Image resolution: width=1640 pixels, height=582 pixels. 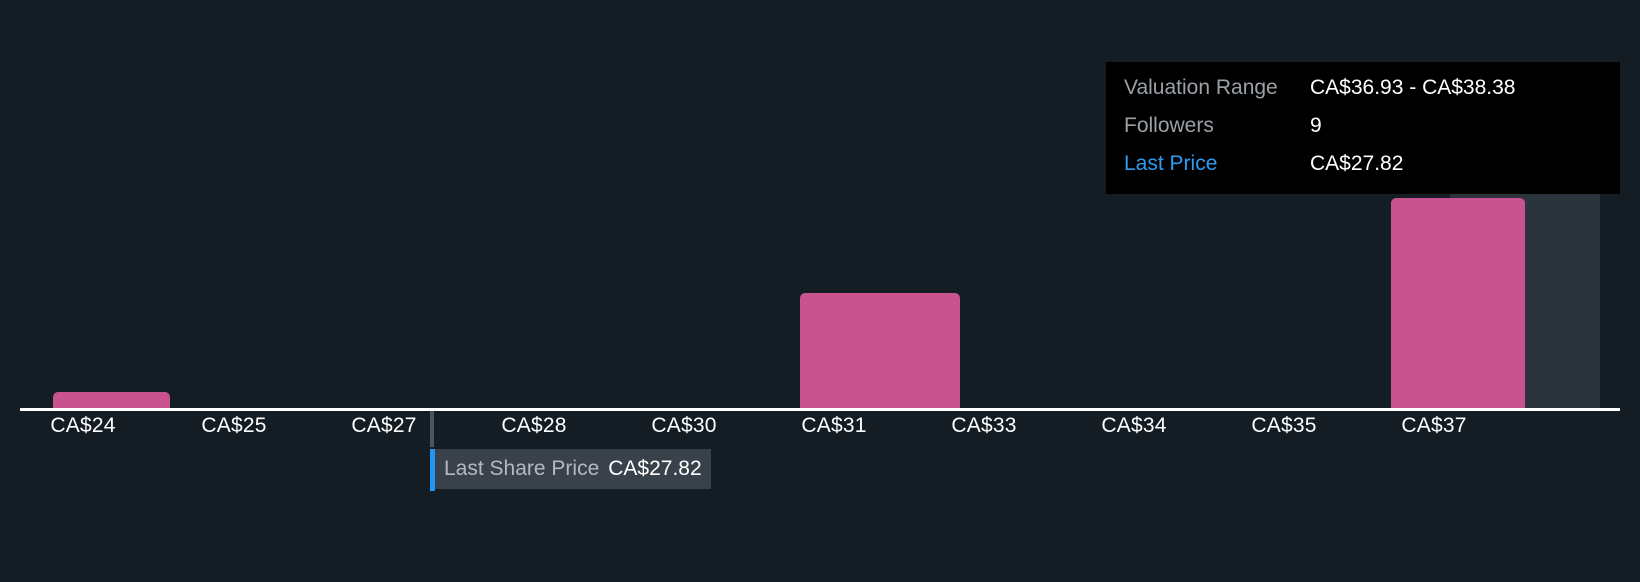 What do you see at coordinates (234, 425) in the screenshot?
I see `axis-tick-label-1: CA$25` at bounding box center [234, 425].